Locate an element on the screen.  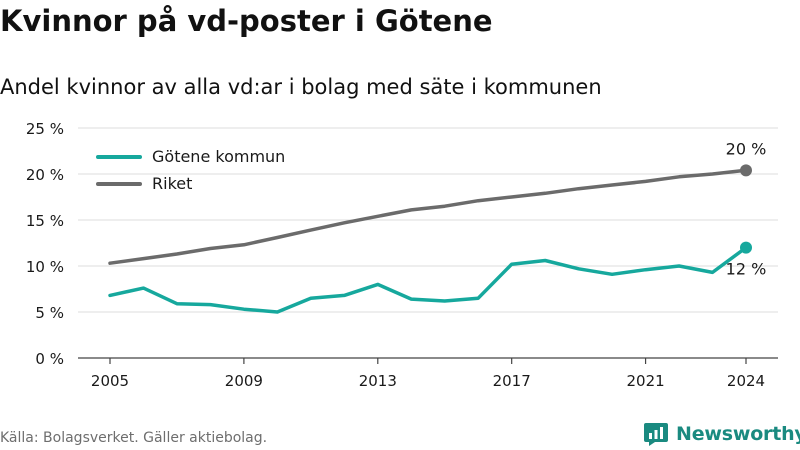
x-tick-label: 2017 is located at coordinates (512, 381).